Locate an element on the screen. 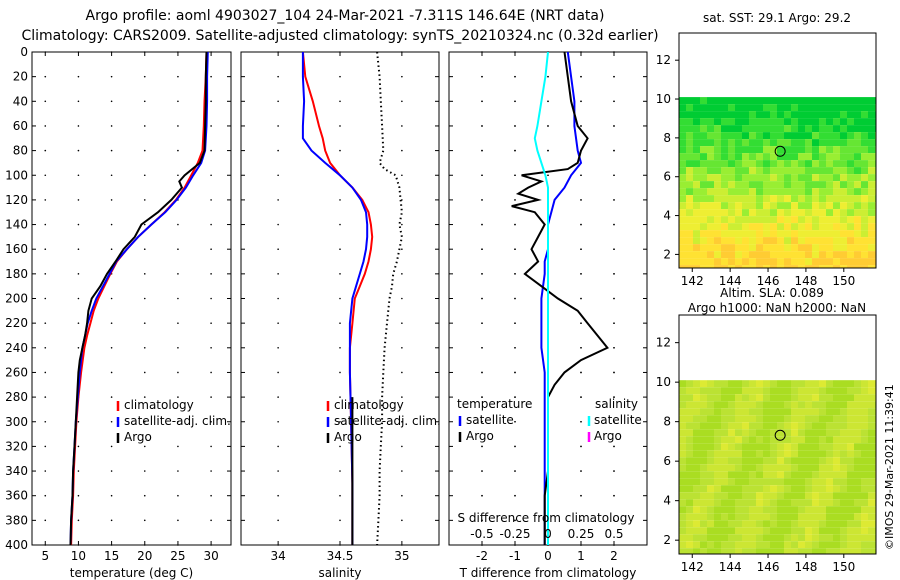 Image resolution: width=900 pixels, height=580 pixels. x-tick-label: 35 is located at coordinates (401, 556).